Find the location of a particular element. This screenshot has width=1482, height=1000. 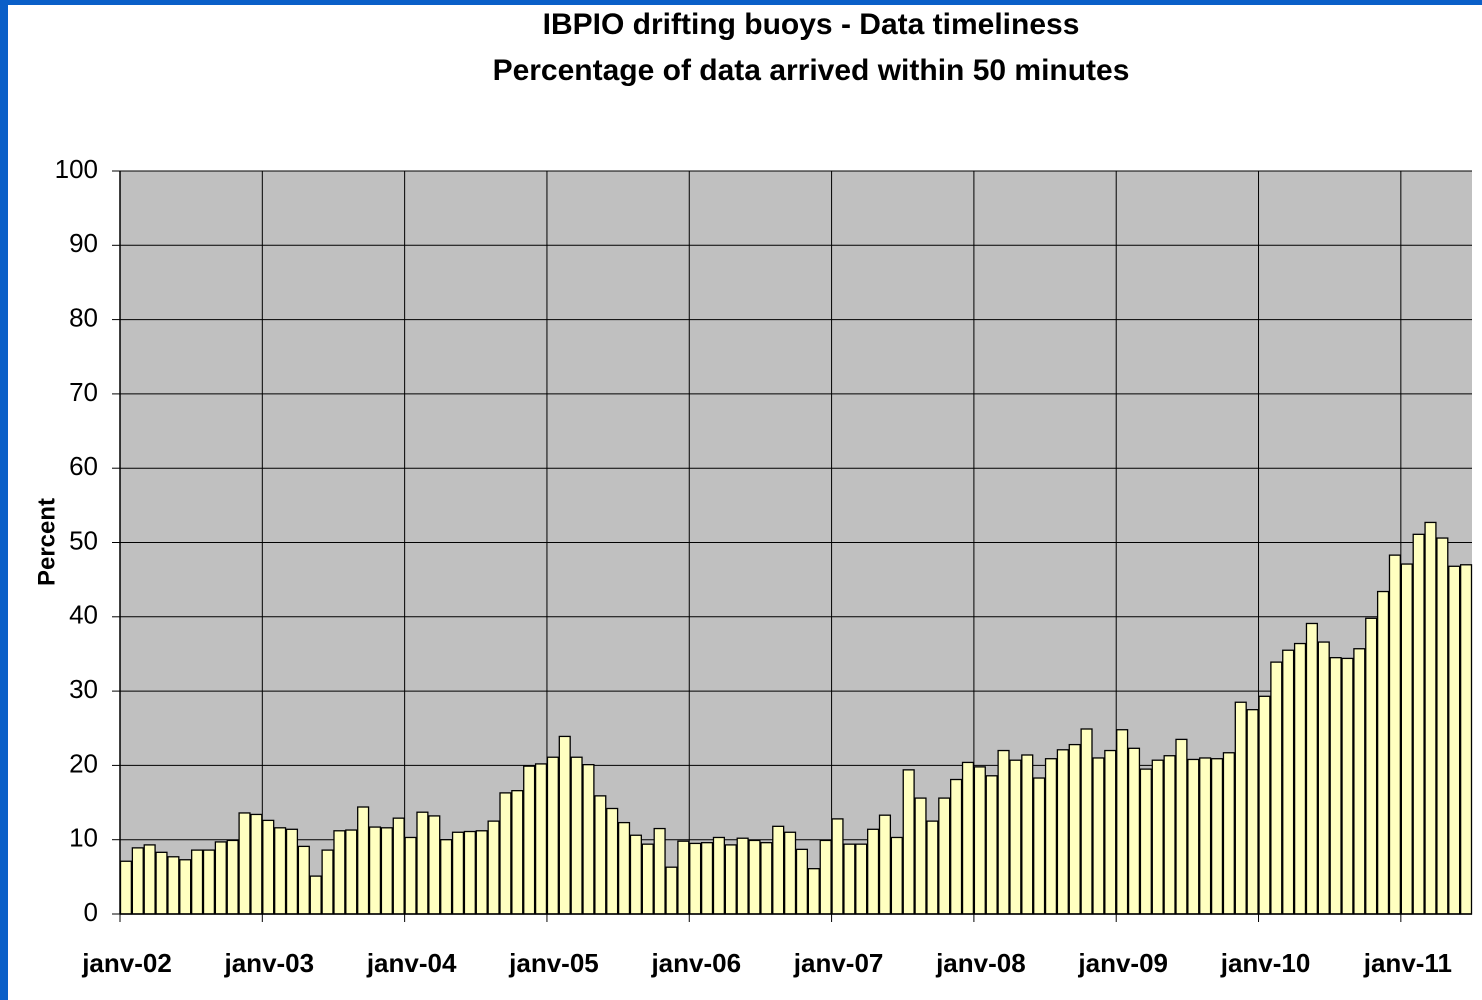

y-tick-label: 20 is located at coordinates (83, 763).